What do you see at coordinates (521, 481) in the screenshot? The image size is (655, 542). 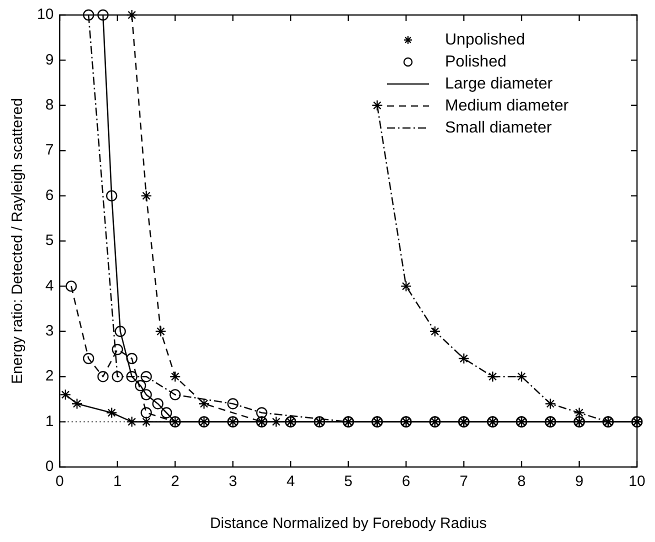 I see `x-tick-label: 8` at bounding box center [521, 481].